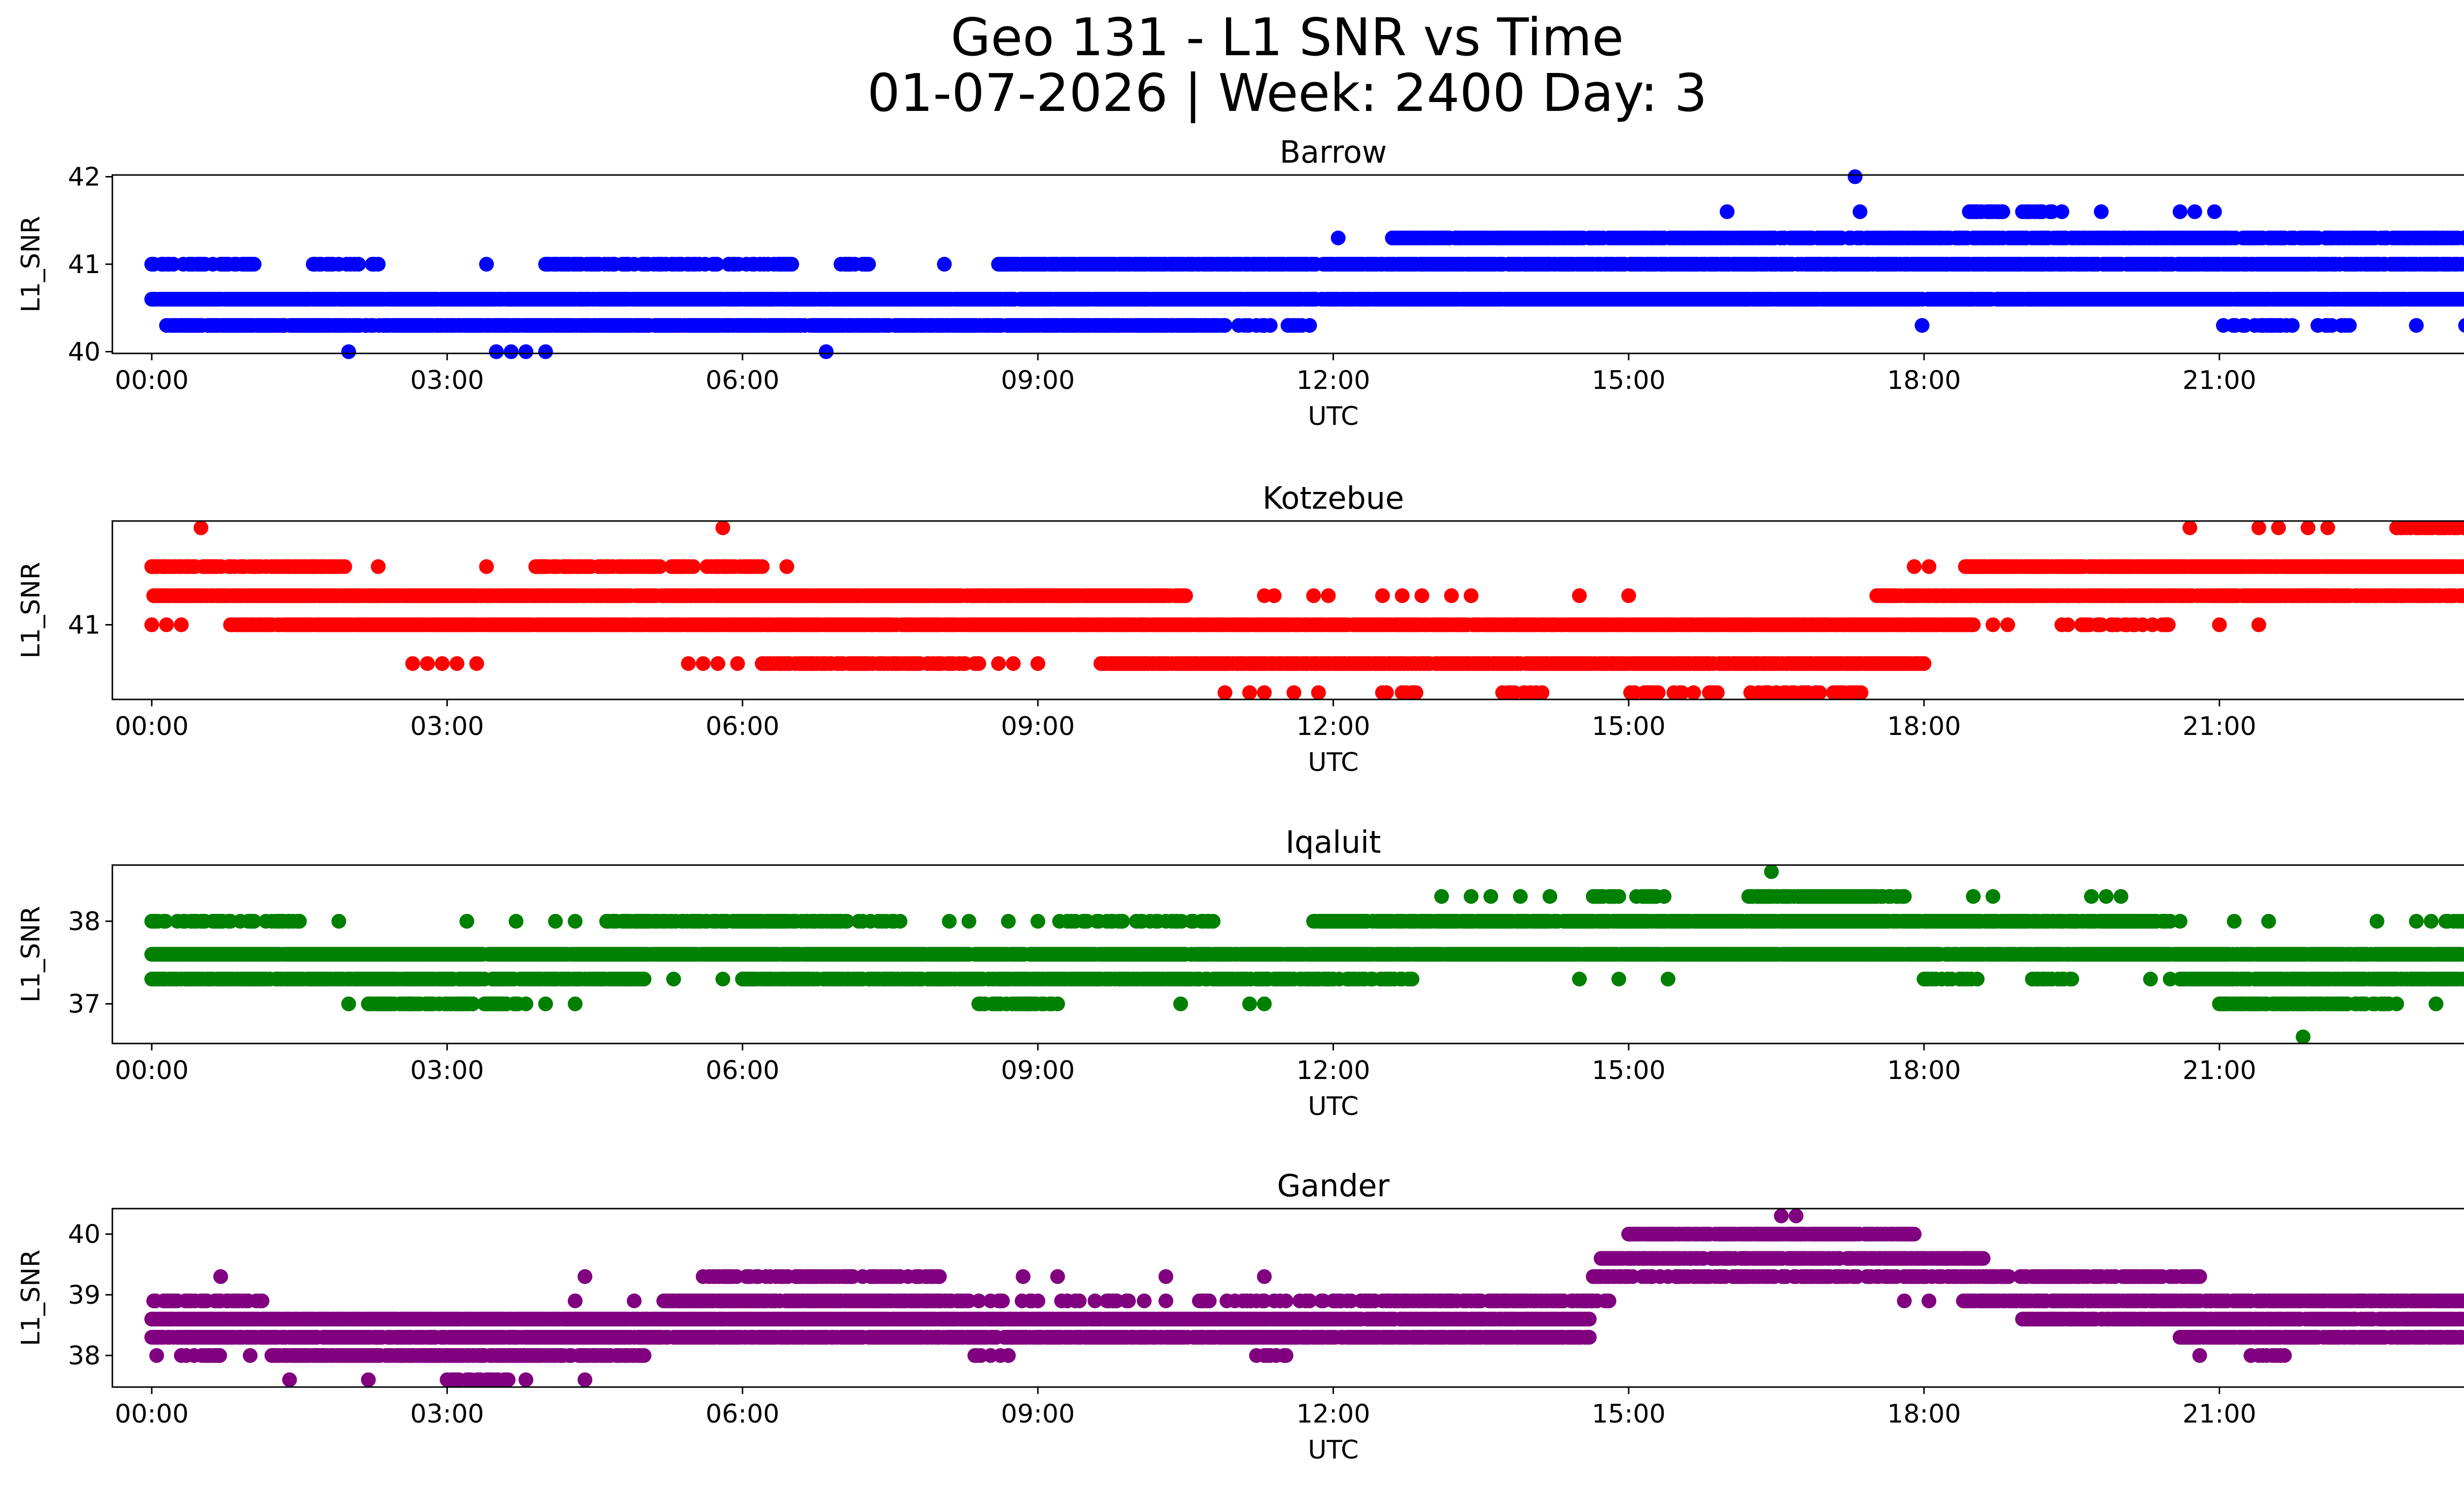 This screenshot has width=2464, height=1495. I want to click on subplot-title: Barrow, so click(1333, 152).